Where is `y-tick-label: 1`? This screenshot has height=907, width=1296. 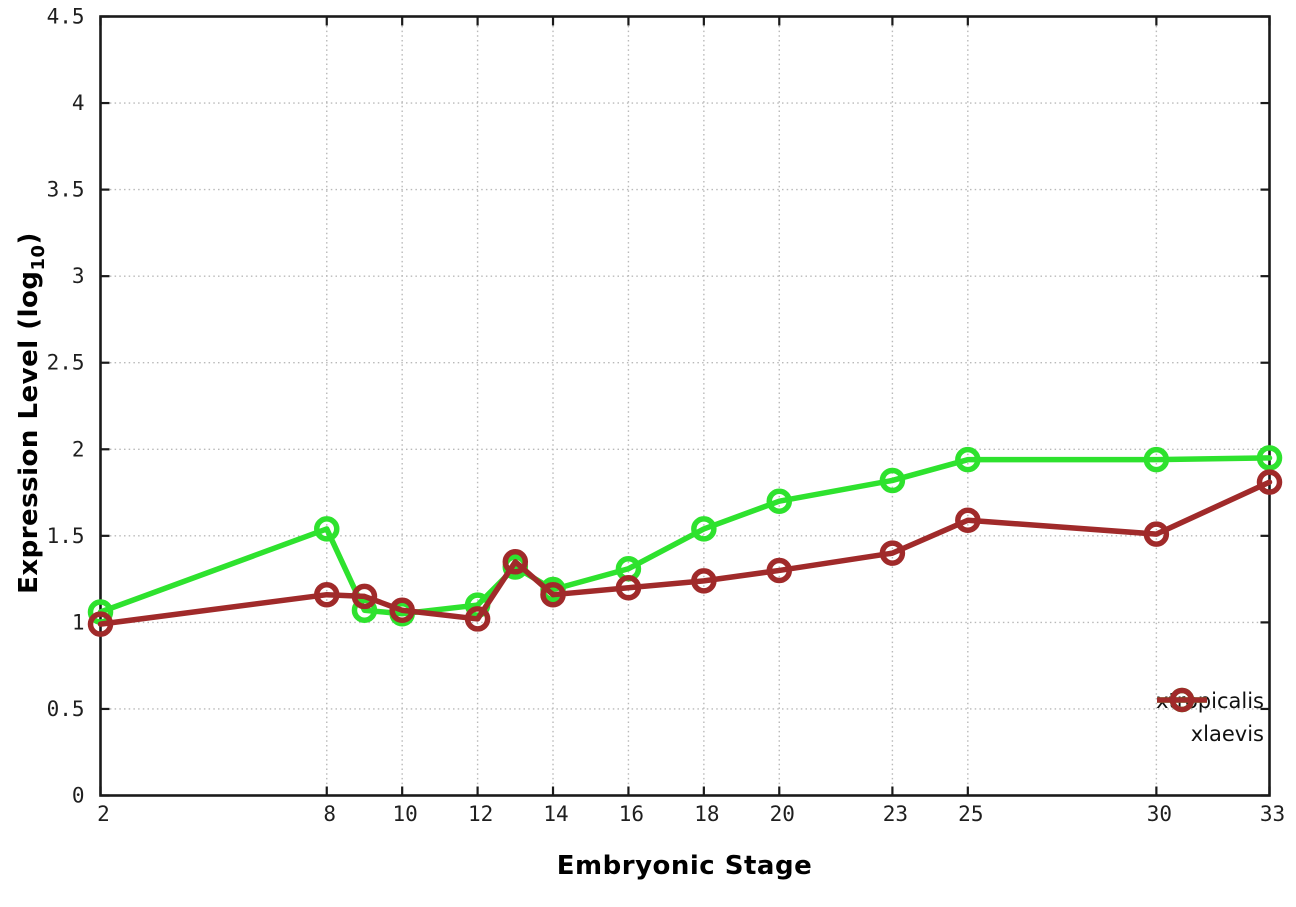
y-tick-label: 1 is located at coordinates (78, 622).